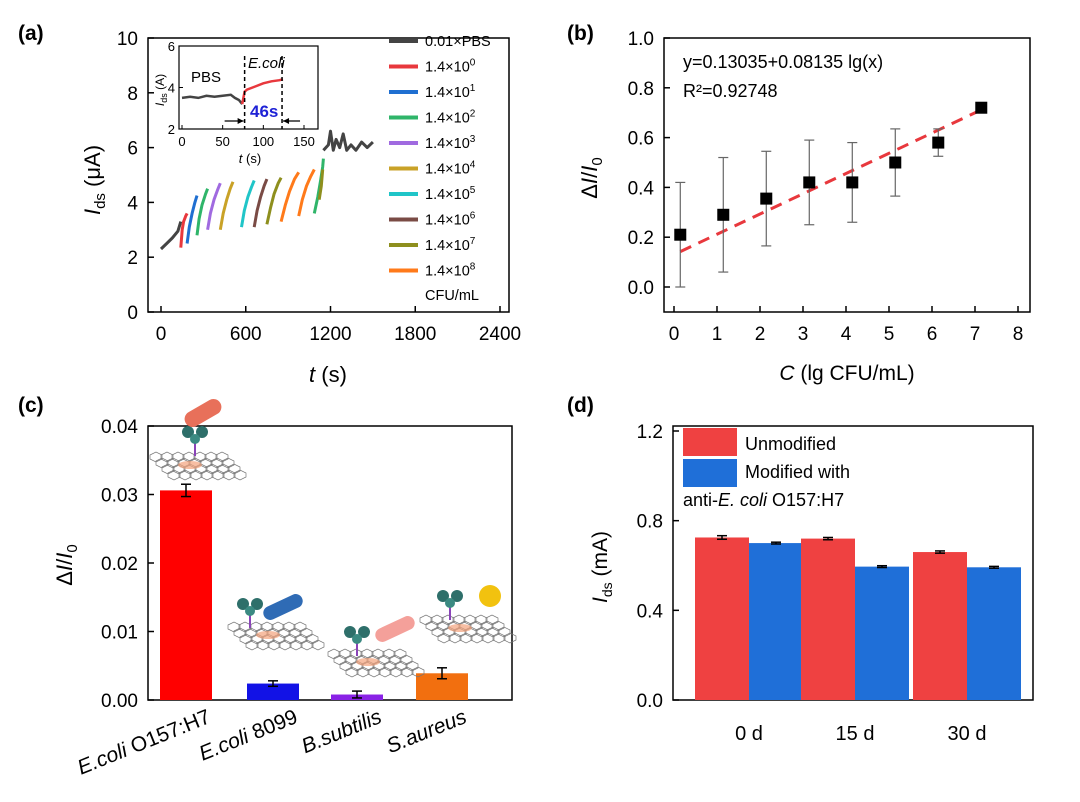 The height and width of the screenshot is (802, 1080). I want to click on y-tick-label: 0.04, so click(119, 427).